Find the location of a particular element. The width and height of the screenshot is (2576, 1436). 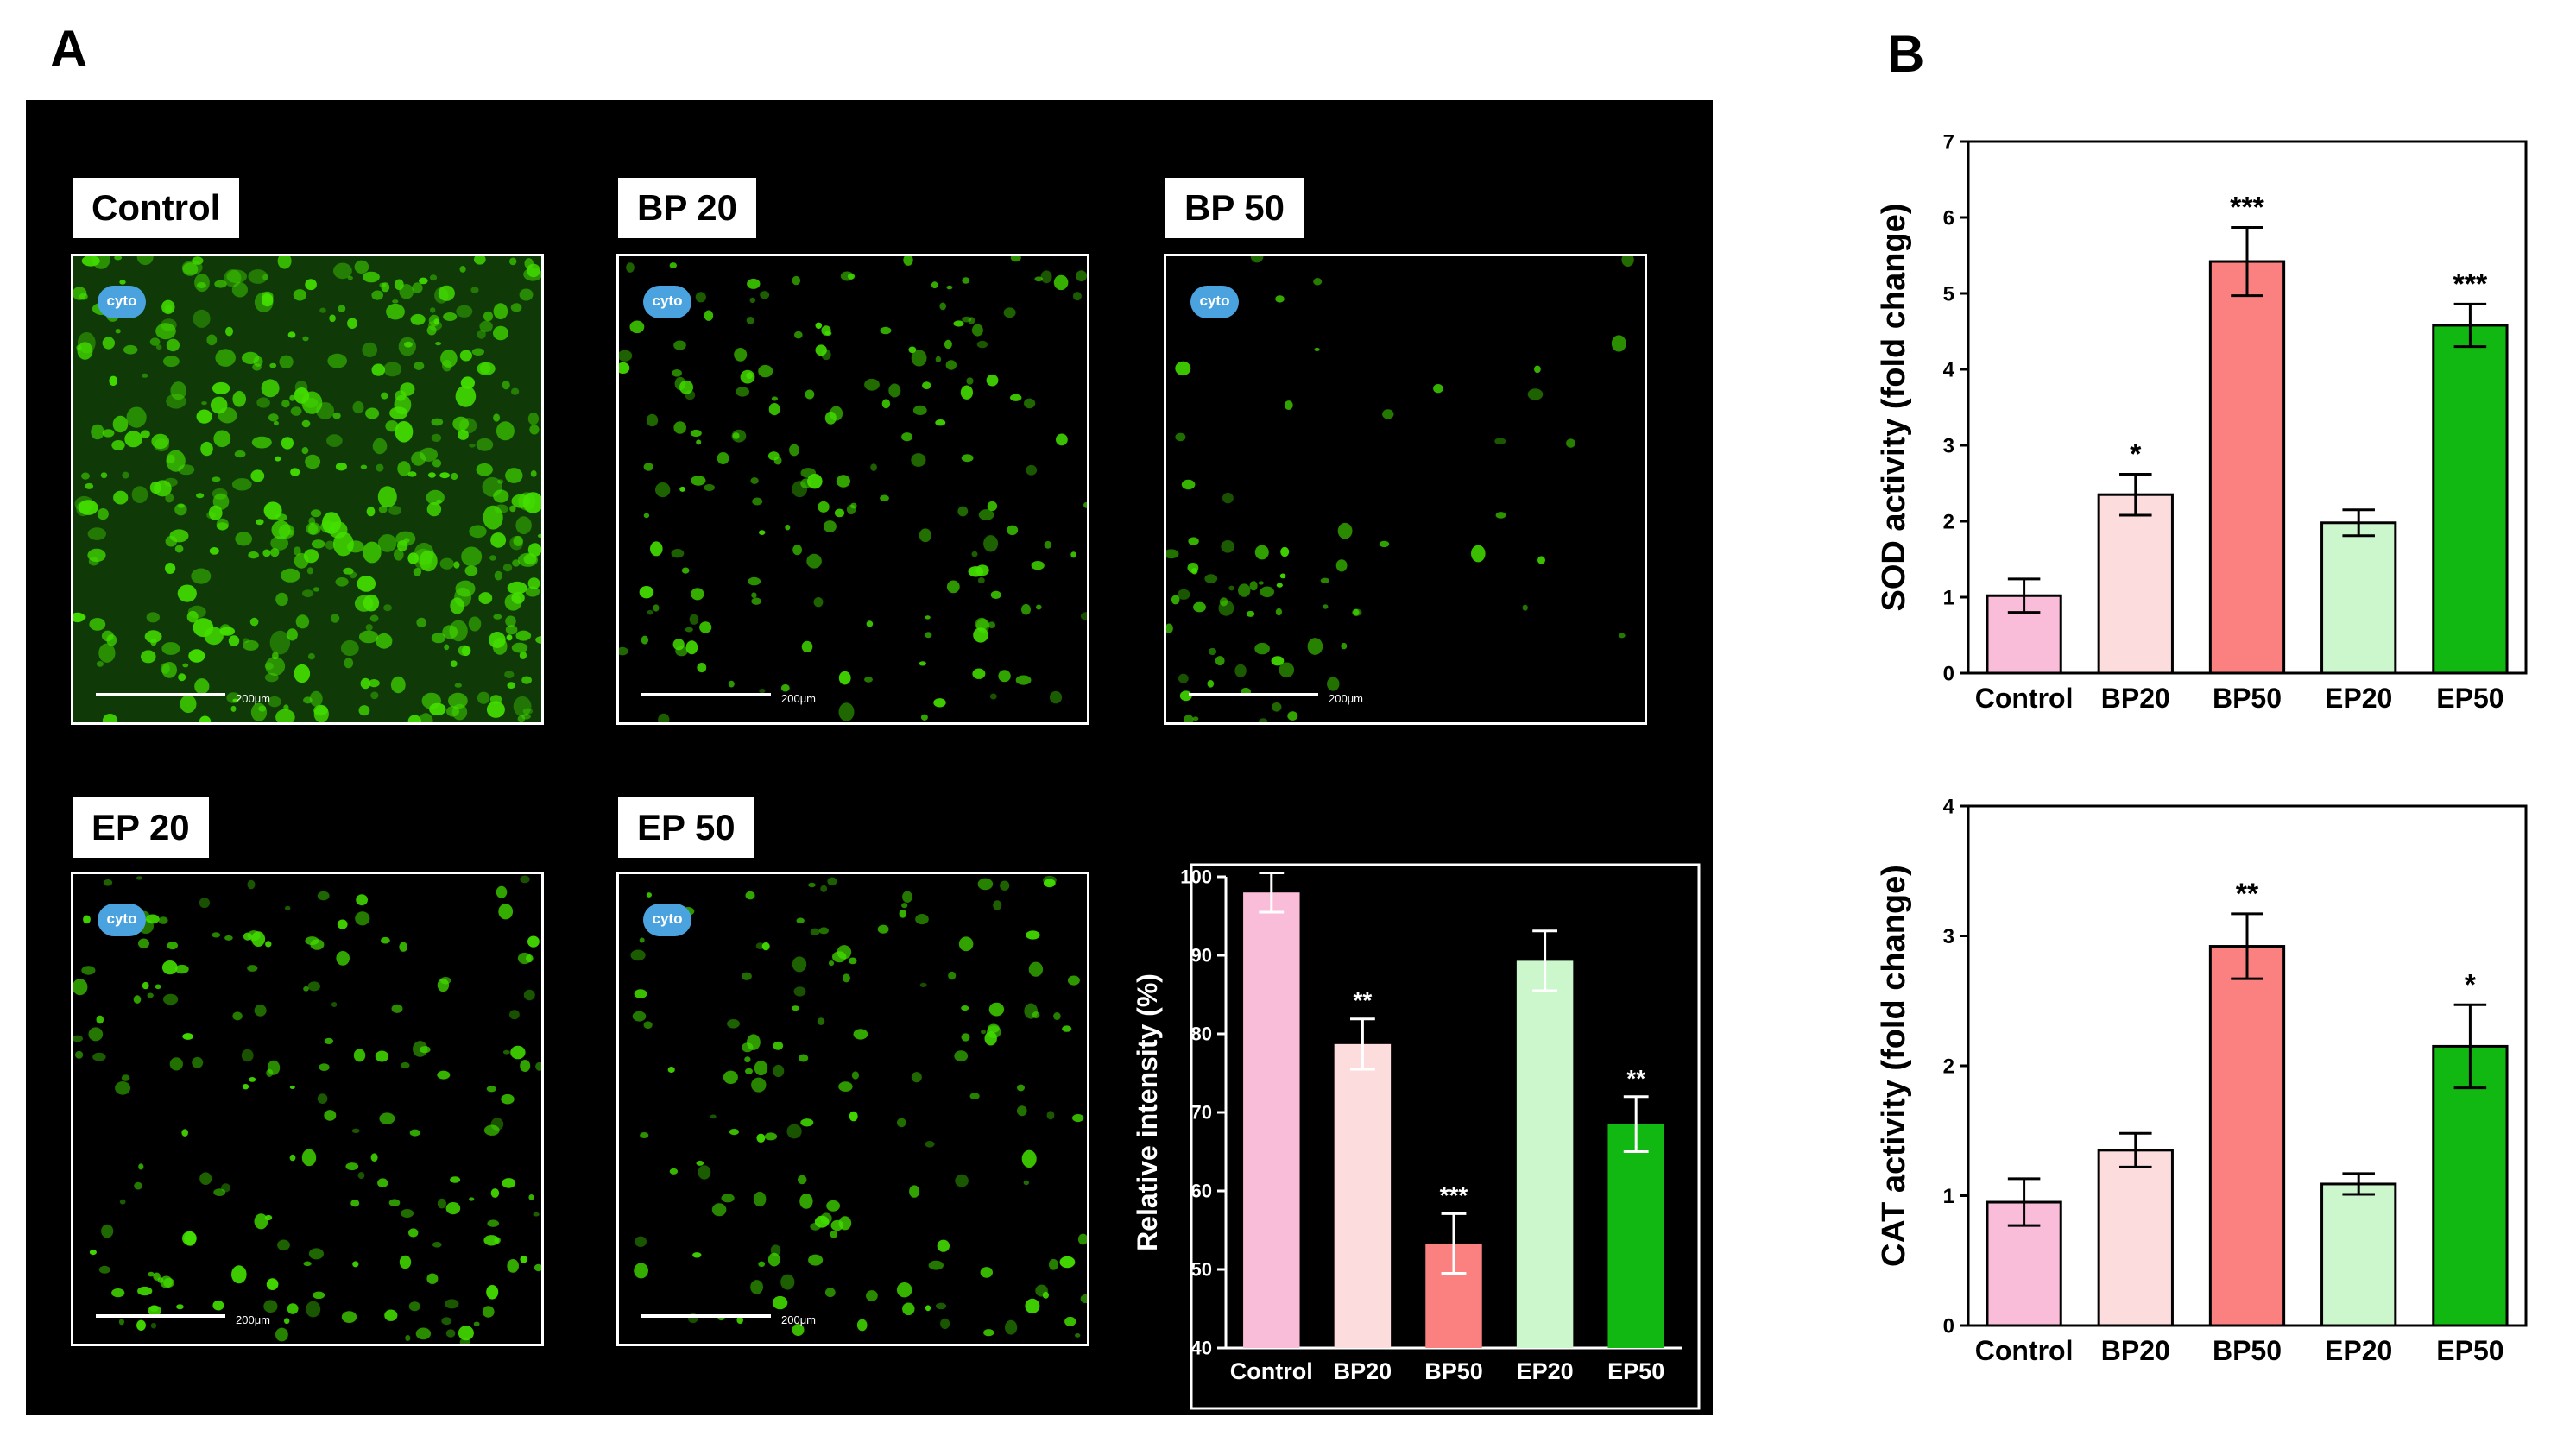

micrograph-label-ep20: EP 20 is located at coordinates (141, 828).